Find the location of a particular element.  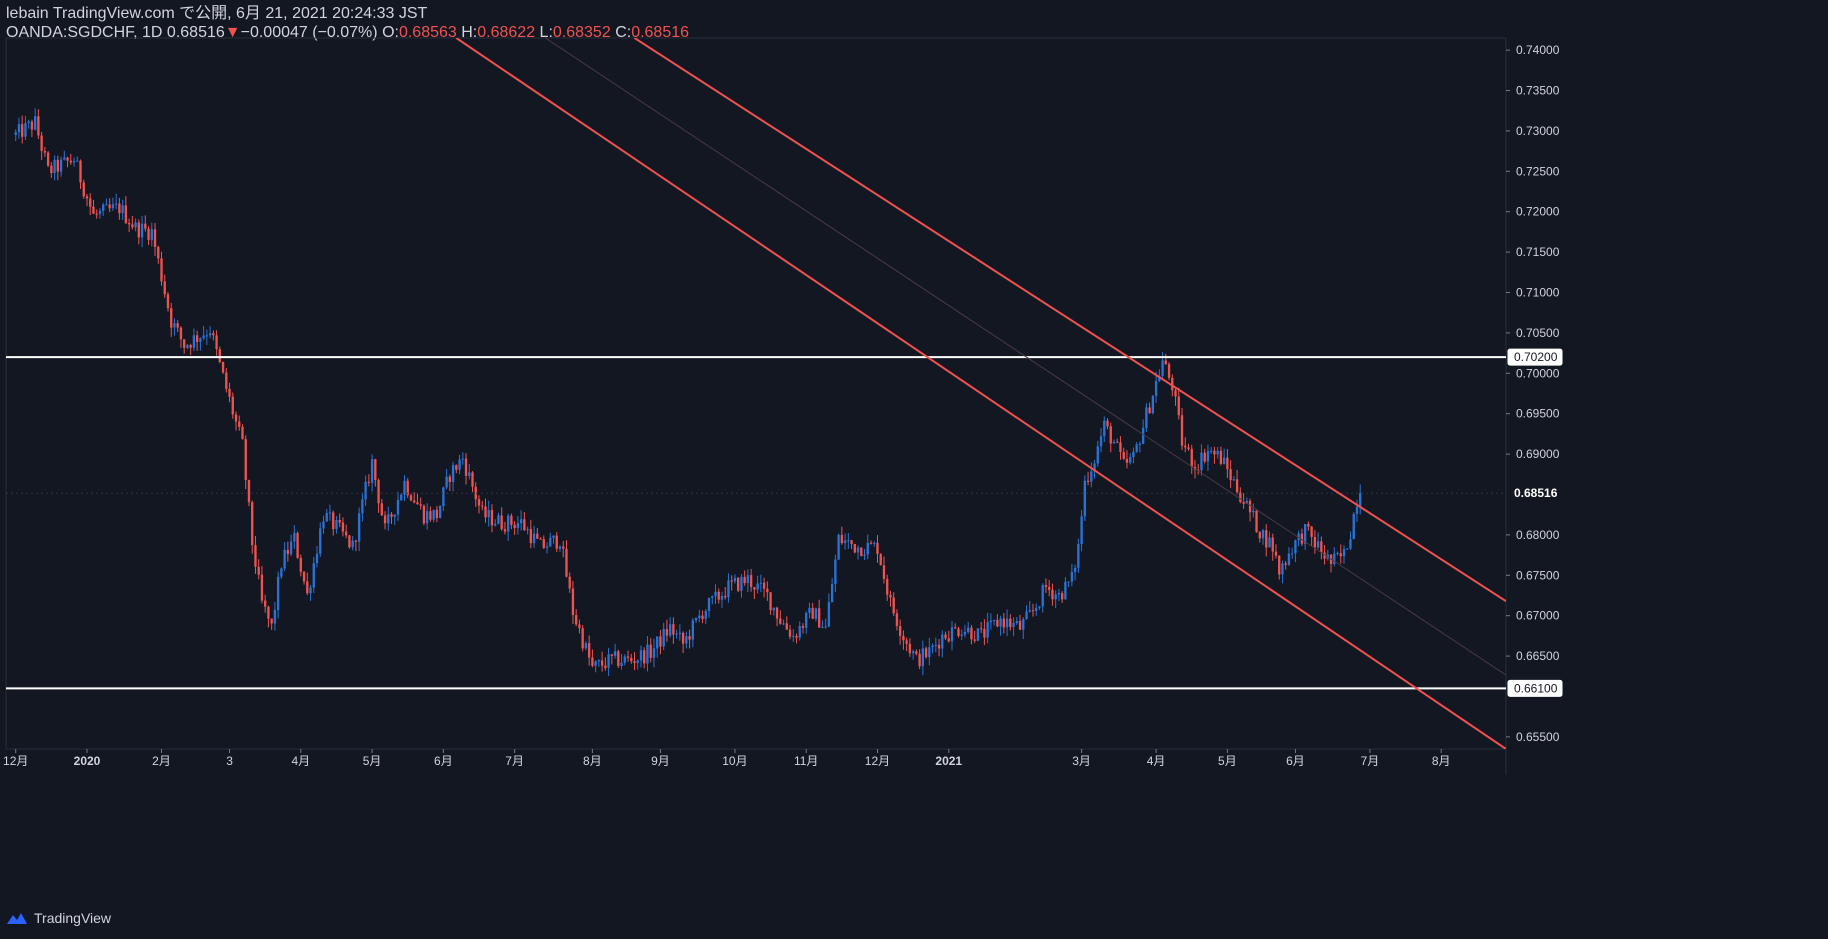

symbol-name: OANDA:SGDCHF, 1D is located at coordinates (84, 32).